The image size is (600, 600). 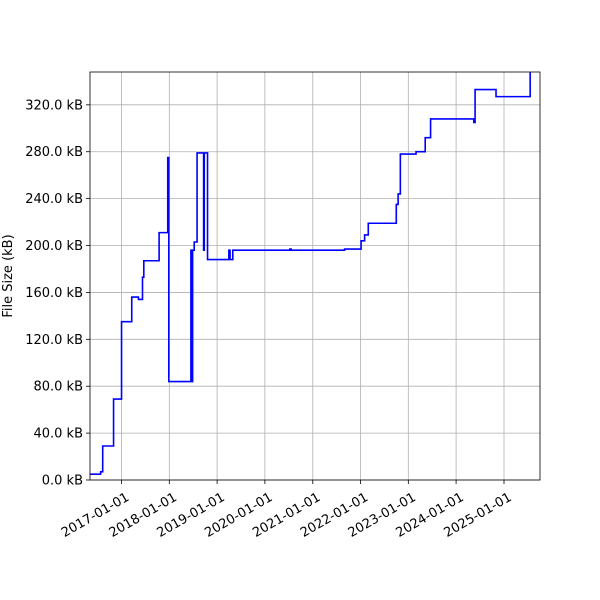 I want to click on y-axis-label: File Size (kB), so click(x=8, y=275).